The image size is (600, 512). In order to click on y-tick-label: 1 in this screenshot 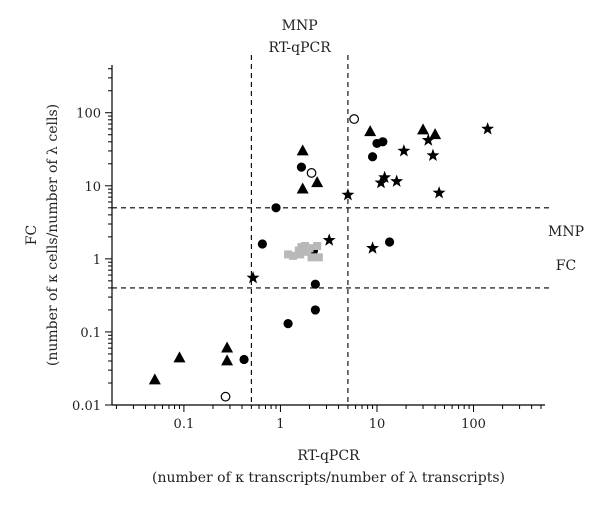, I will do `click(97, 260)`.